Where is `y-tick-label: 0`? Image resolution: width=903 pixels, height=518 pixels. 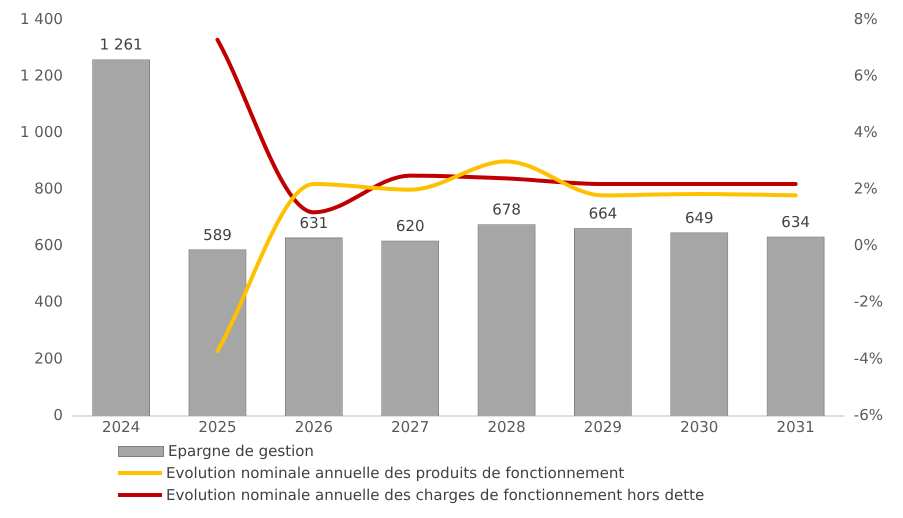 y-tick-label: 0 is located at coordinates (58, 415).